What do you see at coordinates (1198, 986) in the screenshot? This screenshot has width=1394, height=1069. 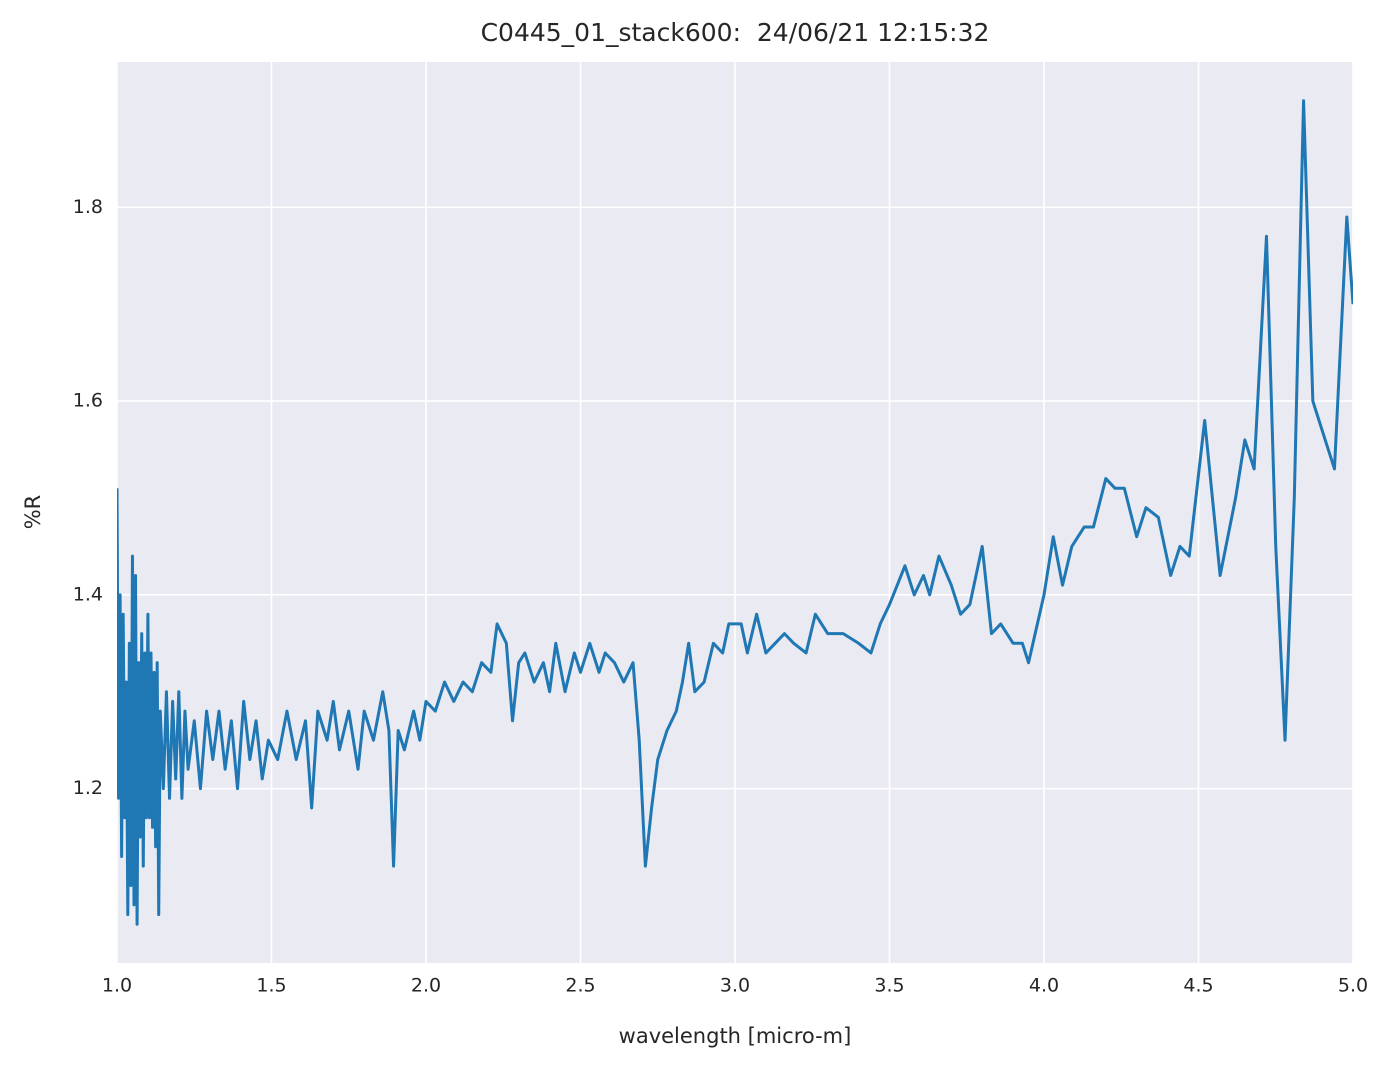 I see `x-tick-label: 4.5` at bounding box center [1198, 986].